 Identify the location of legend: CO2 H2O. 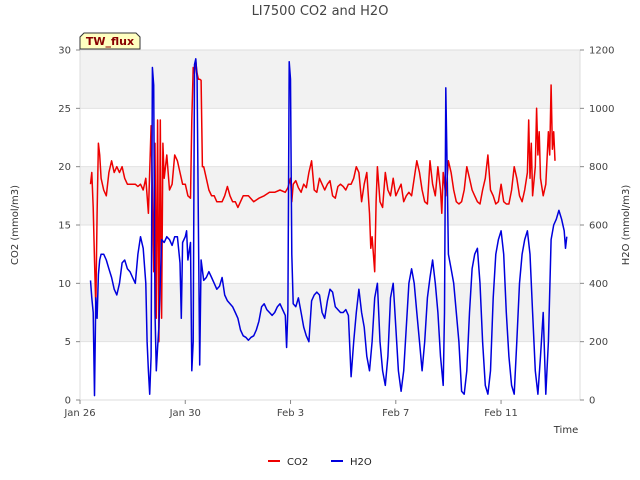
(320, 462).